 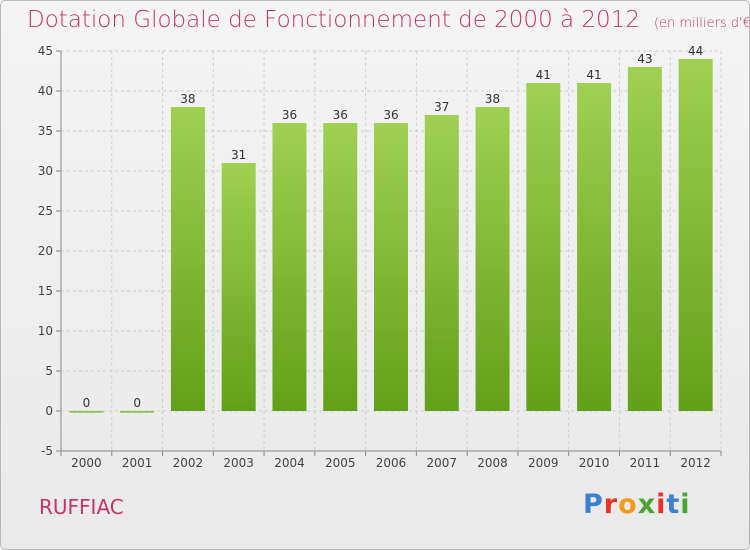 I want to click on data-label-2007: 37, so click(x=441, y=107).